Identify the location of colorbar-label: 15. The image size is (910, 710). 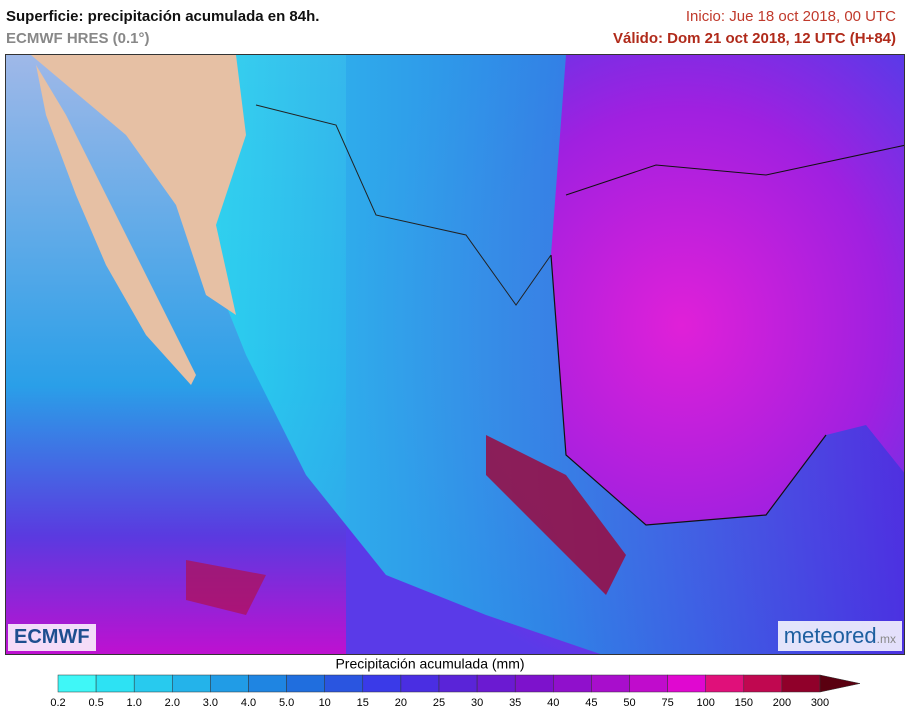
(363, 703).